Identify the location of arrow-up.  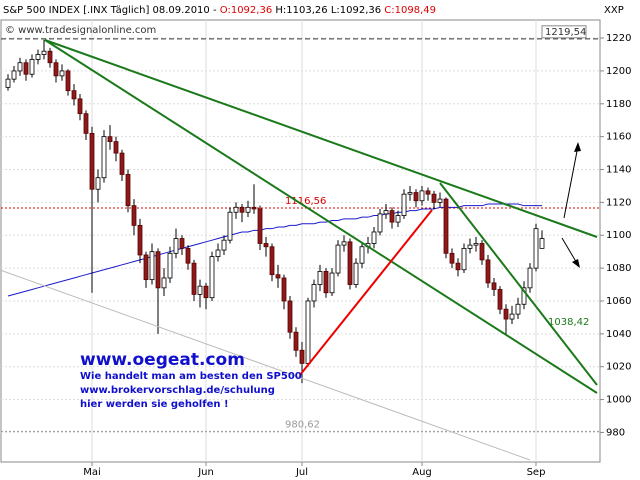
(571, 182).